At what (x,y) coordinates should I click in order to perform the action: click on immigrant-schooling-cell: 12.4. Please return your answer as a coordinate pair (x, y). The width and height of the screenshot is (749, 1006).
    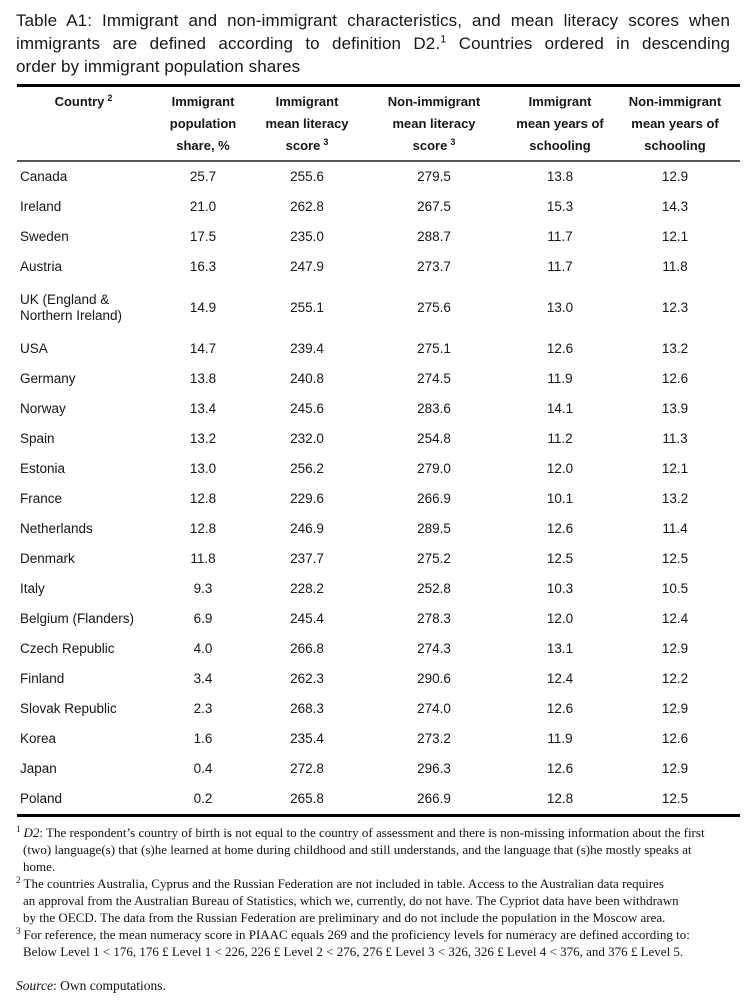
    Looking at the image, I should click on (560, 678).